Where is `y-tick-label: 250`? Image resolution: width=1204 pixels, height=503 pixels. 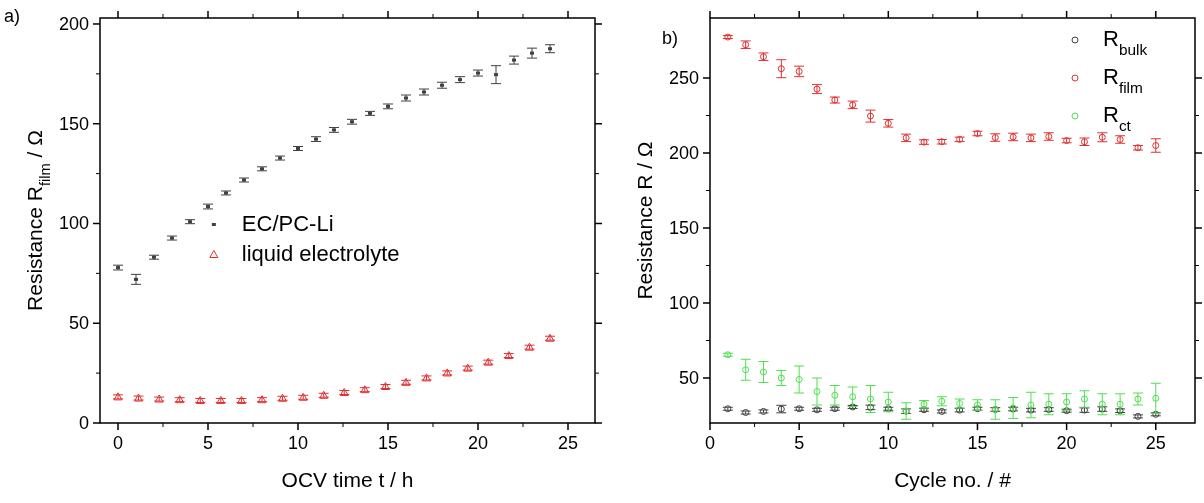
y-tick-label: 250 is located at coordinates (683, 78).